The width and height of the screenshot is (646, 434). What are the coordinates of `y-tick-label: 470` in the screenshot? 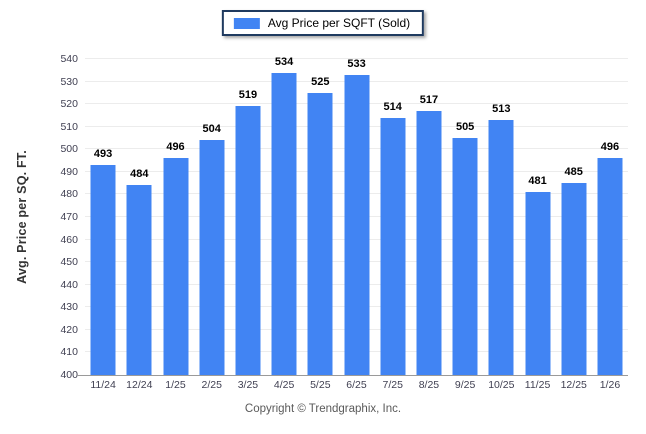 It's located at (69, 217).